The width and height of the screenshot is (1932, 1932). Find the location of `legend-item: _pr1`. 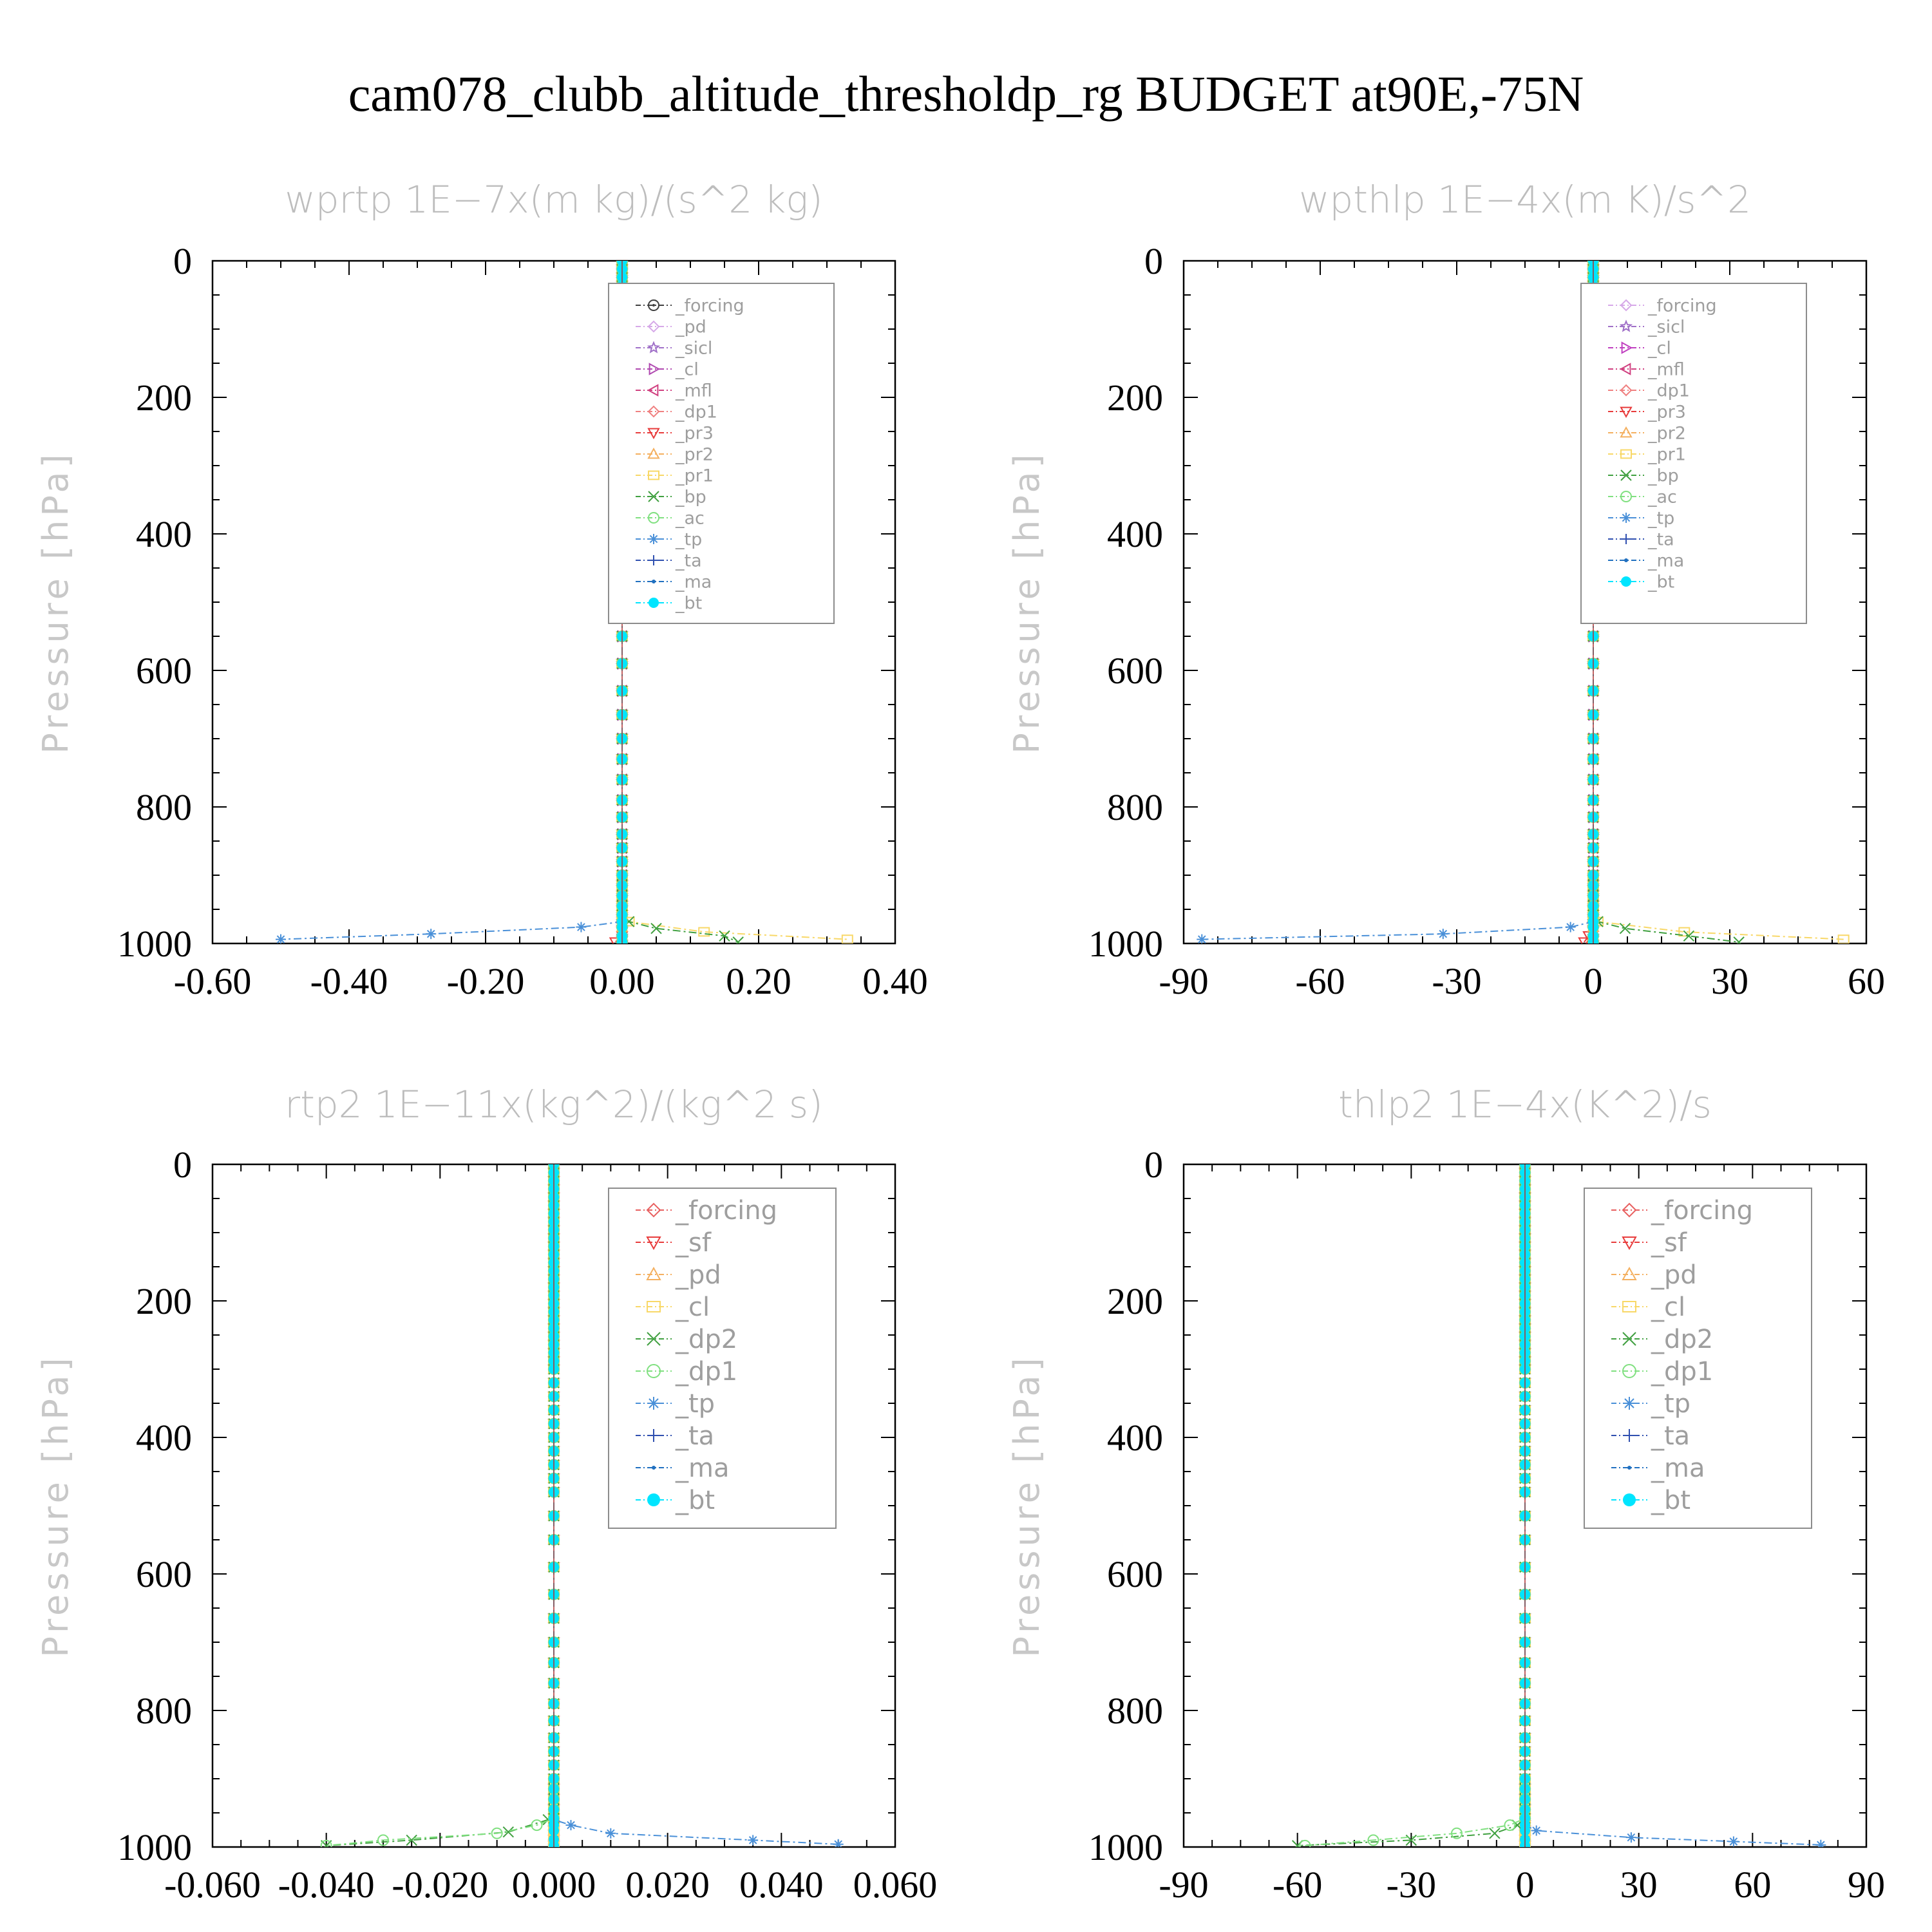

legend-item: _pr1 is located at coordinates (1647, 454).